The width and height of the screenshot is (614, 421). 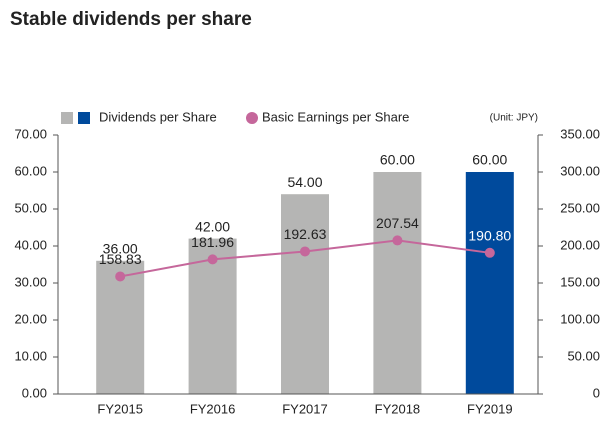 What do you see at coordinates (30, 355) in the screenshot?
I see `y-tick-label: 10.00` at bounding box center [30, 355].